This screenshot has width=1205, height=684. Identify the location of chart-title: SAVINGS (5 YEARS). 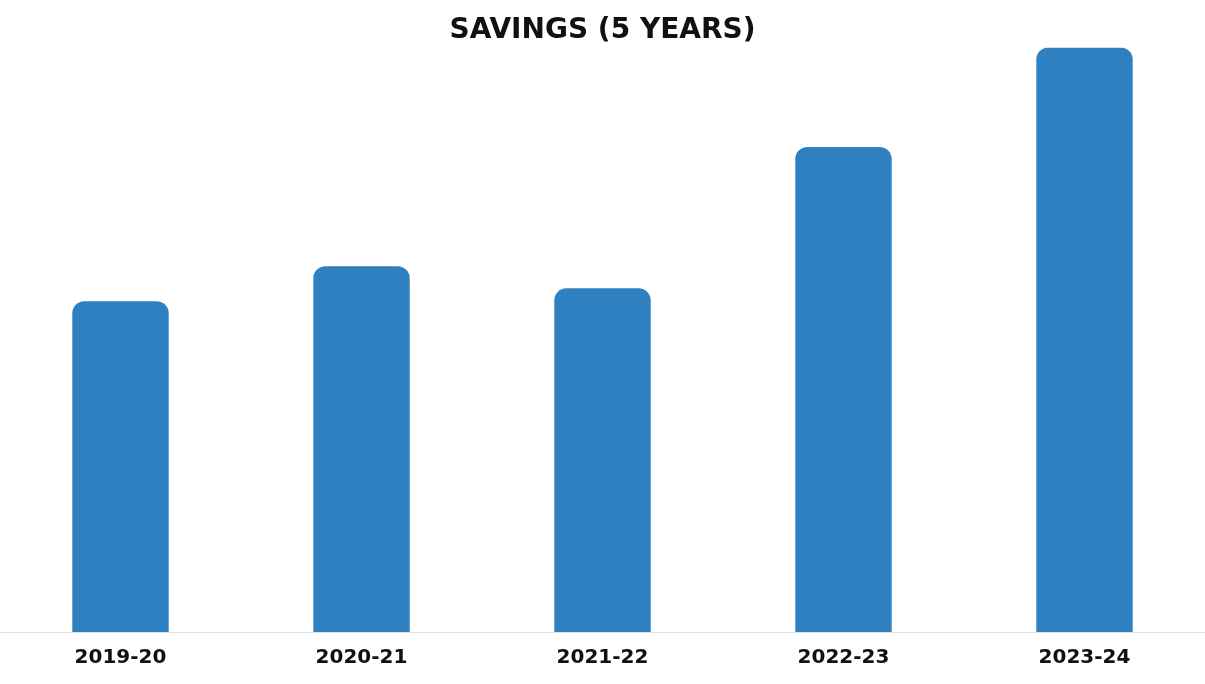
(602, 29).